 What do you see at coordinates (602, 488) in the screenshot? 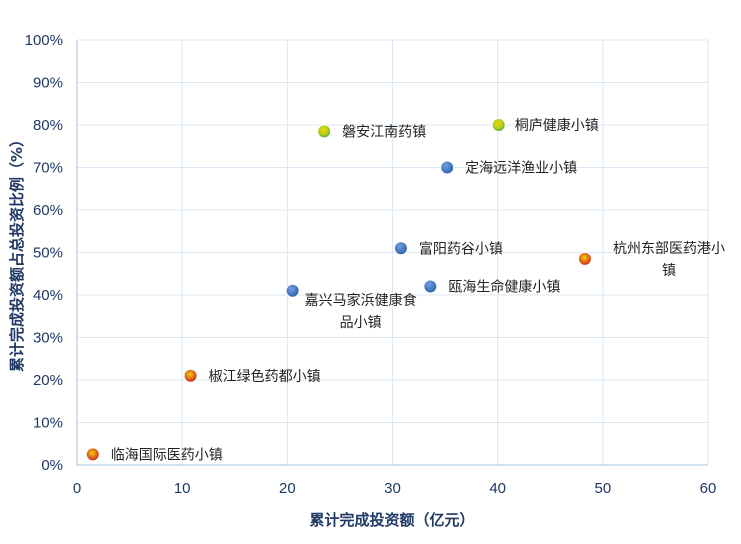
I see `x-tick-label: 50` at bounding box center [602, 488].